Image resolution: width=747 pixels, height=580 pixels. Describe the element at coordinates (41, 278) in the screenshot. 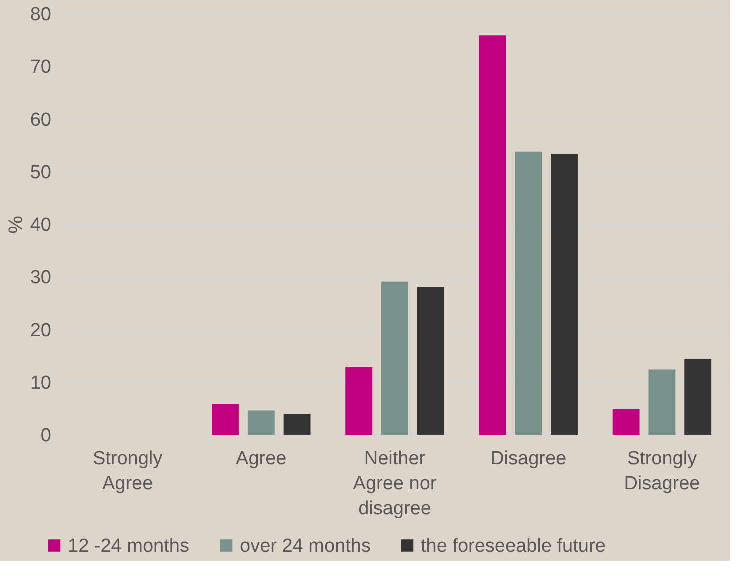

I see `y-tick-label: 30` at that location.